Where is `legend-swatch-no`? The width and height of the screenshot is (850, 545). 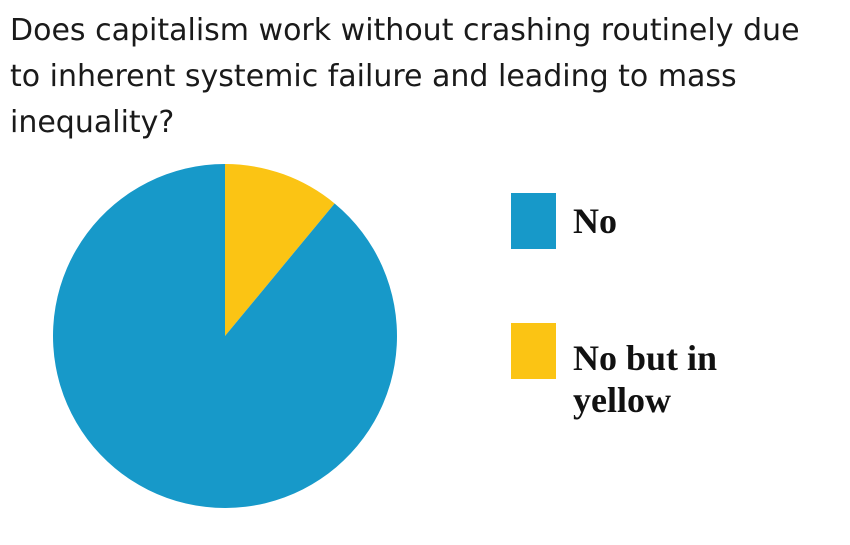 legend-swatch-no is located at coordinates (533, 221).